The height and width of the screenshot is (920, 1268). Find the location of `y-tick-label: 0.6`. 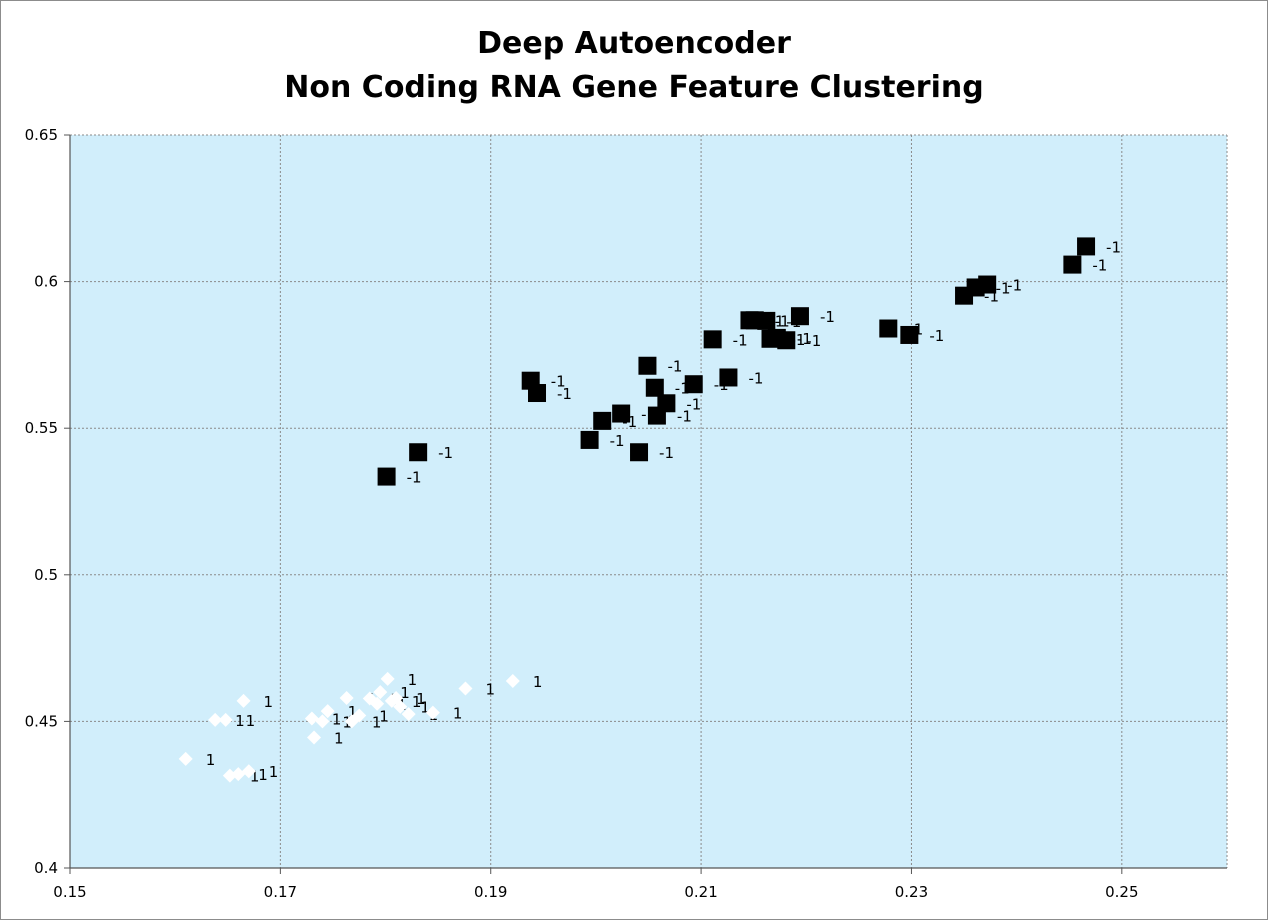

y-tick-label: 0.6 is located at coordinates (46, 282).